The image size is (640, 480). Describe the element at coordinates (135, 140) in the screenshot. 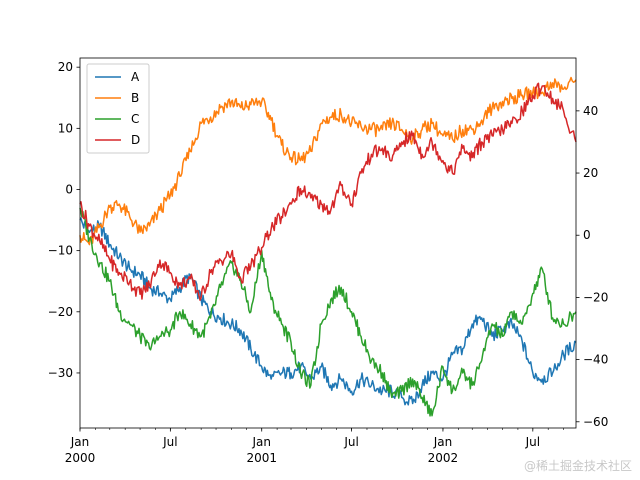

I see `legend-label-d: D` at that location.